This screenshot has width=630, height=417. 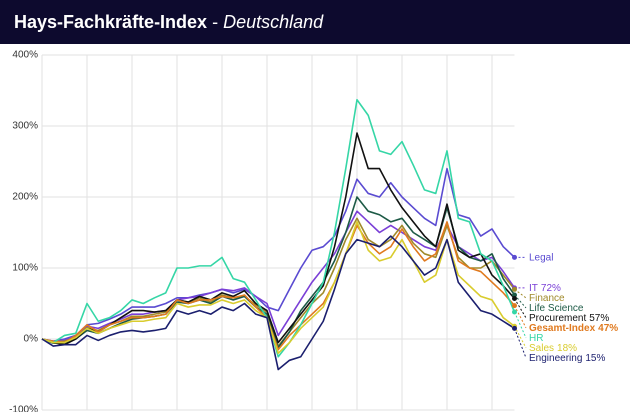 I want to click on series-end-value: 57%, so click(x=599, y=318).